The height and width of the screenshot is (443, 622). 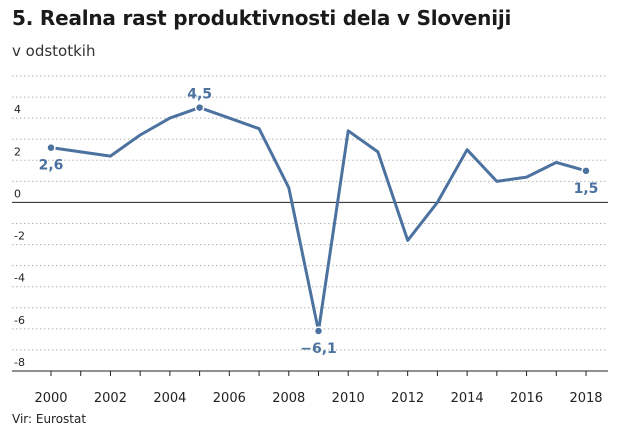 I want to click on x-tick-label: 2000, so click(x=50, y=398).